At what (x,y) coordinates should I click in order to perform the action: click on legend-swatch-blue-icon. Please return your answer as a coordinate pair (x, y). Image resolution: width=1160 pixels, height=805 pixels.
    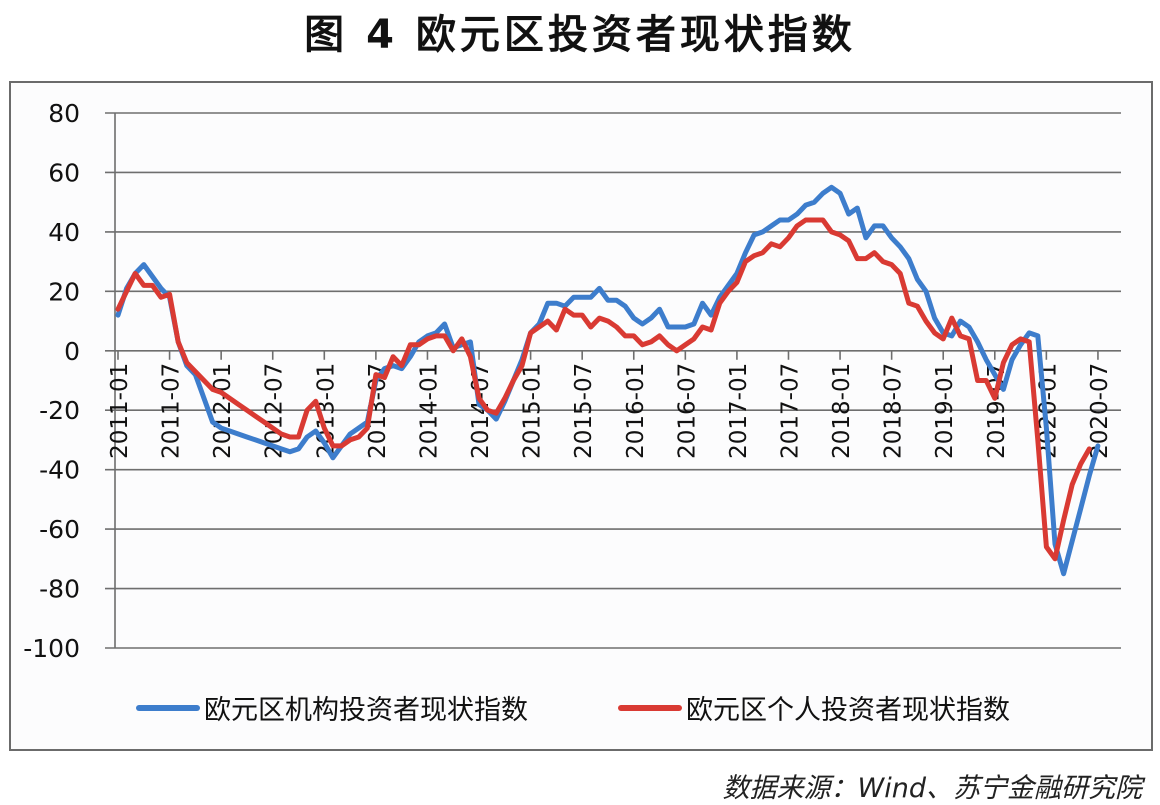
    Looking at the image, I should click on (168, 707).